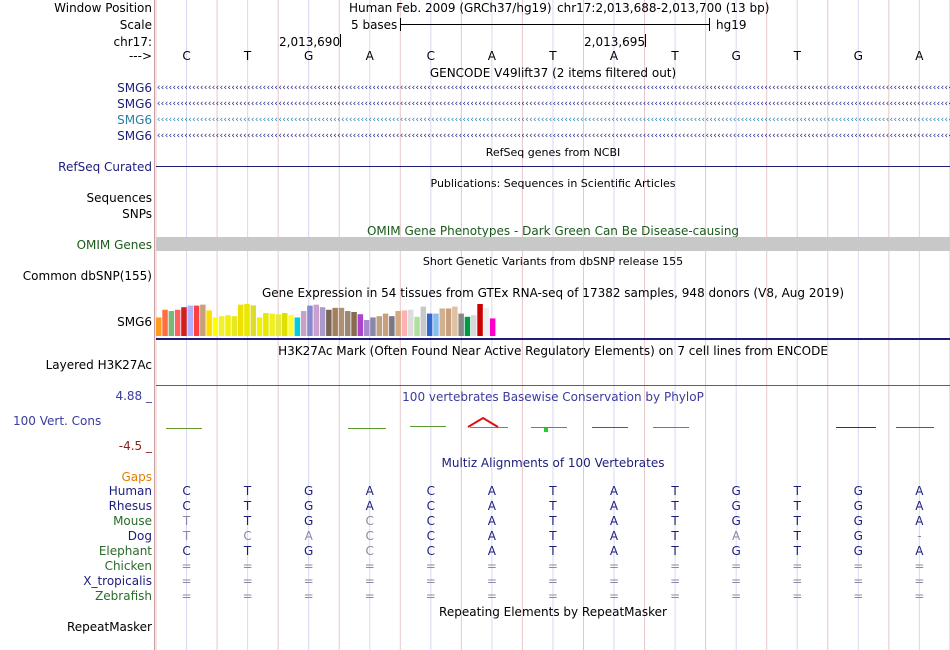 The width and height of the screenshot is (950, 650). What do you see at coordinates (553, 463) in the screenshot?
I see `multiz-track-title: Multiz Alignments of 100 Vertebrates` at bounding box center [553, 463].